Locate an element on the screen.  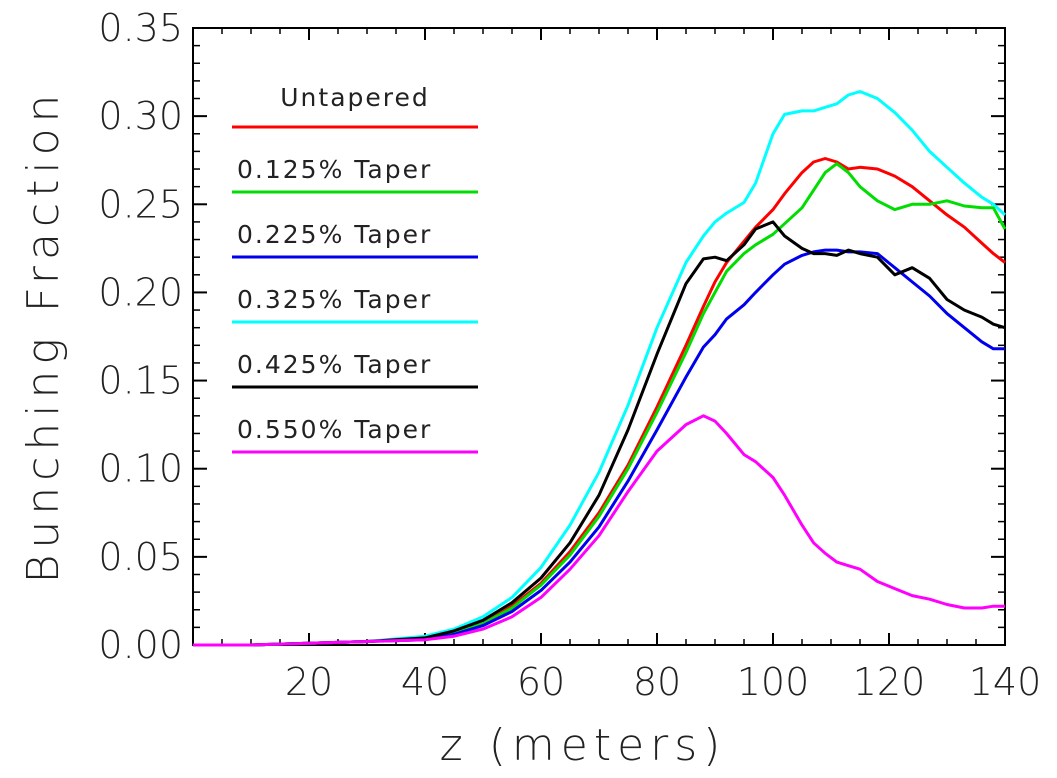
legend-label: 0.225% Taper is located at coordinates (334, 234).